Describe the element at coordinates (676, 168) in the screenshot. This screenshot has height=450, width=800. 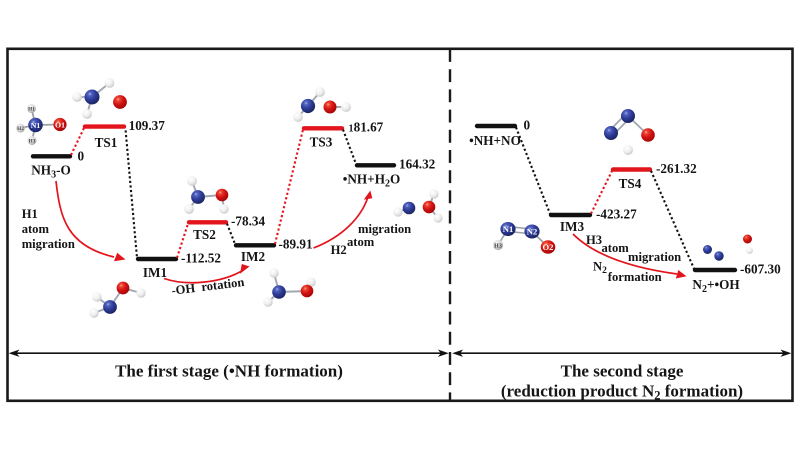
I see `svg-text: -261.32` at that location.